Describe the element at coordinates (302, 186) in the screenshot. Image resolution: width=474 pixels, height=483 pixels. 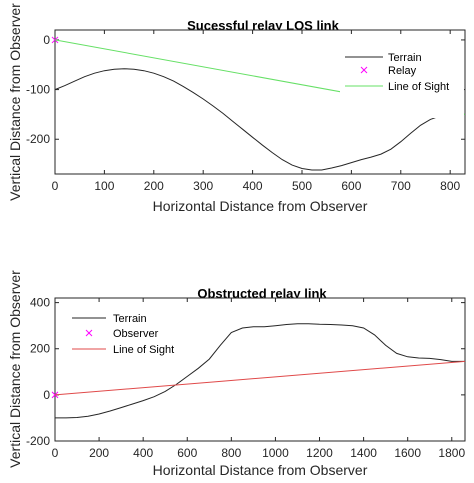
I see `x-tick-label: 500` at that location.